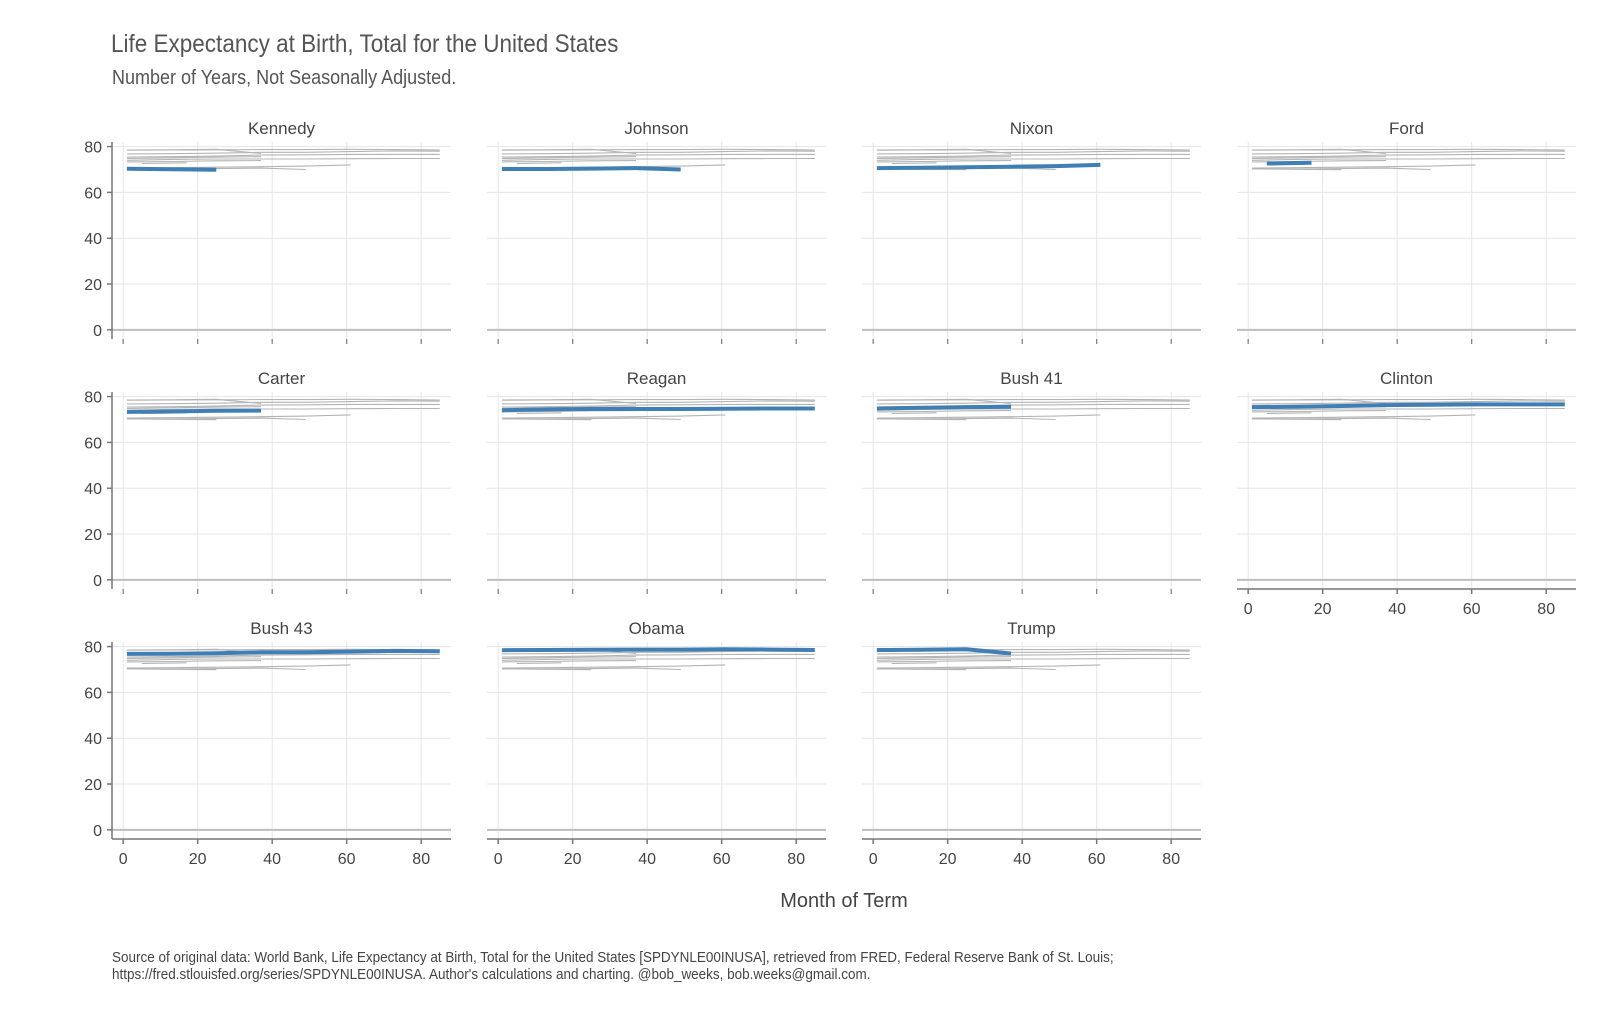 Image resolution: width=1600 pixels, height=1018 pixels. I want to click on panel-title: Trump, so click(1031, 628).